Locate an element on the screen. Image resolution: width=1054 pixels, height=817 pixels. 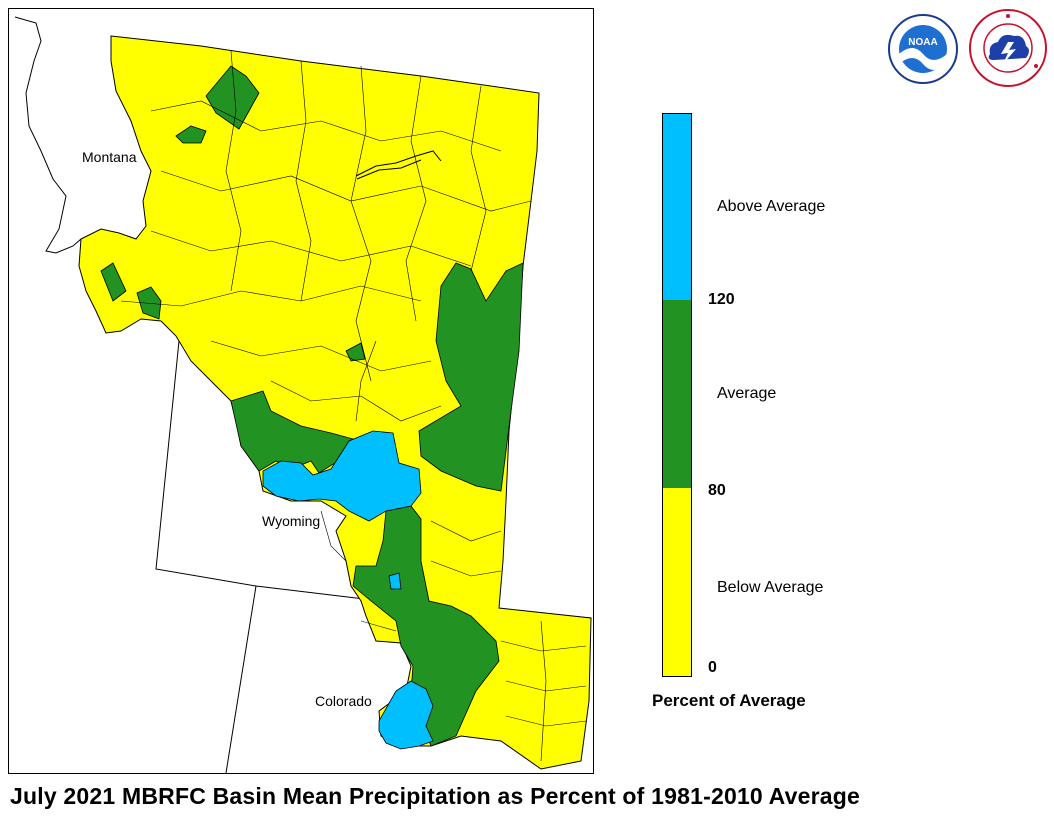
legend-average-swatch is located at coordinates (677, 394).